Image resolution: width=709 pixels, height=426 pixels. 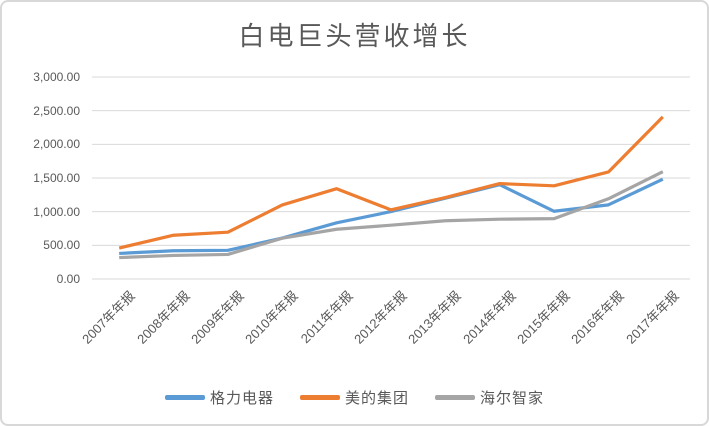 I want to click on y-axis-tick-label: 2,500.00, so click(x=56, y=110).